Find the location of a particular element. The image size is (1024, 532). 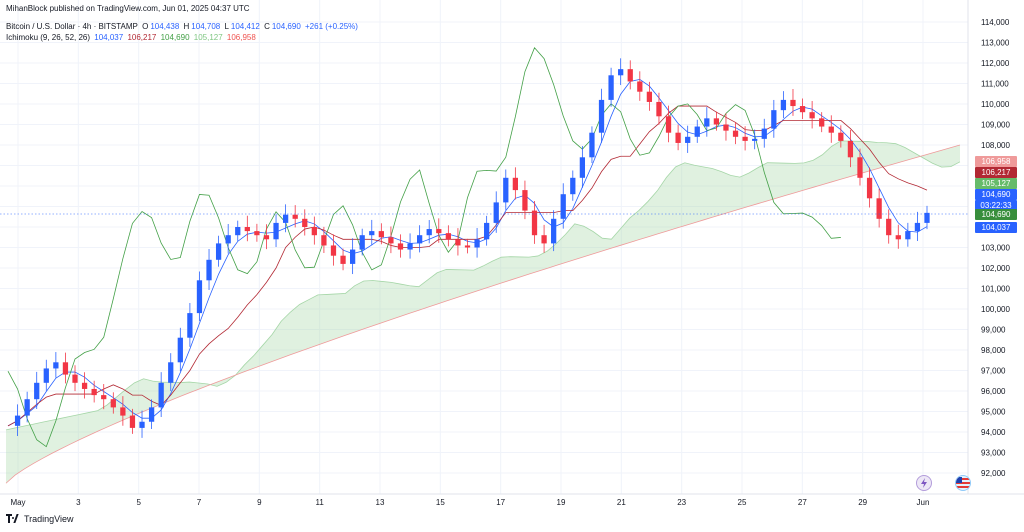

span-a-price-label: 105,127 is located at coordinates (996, 183).